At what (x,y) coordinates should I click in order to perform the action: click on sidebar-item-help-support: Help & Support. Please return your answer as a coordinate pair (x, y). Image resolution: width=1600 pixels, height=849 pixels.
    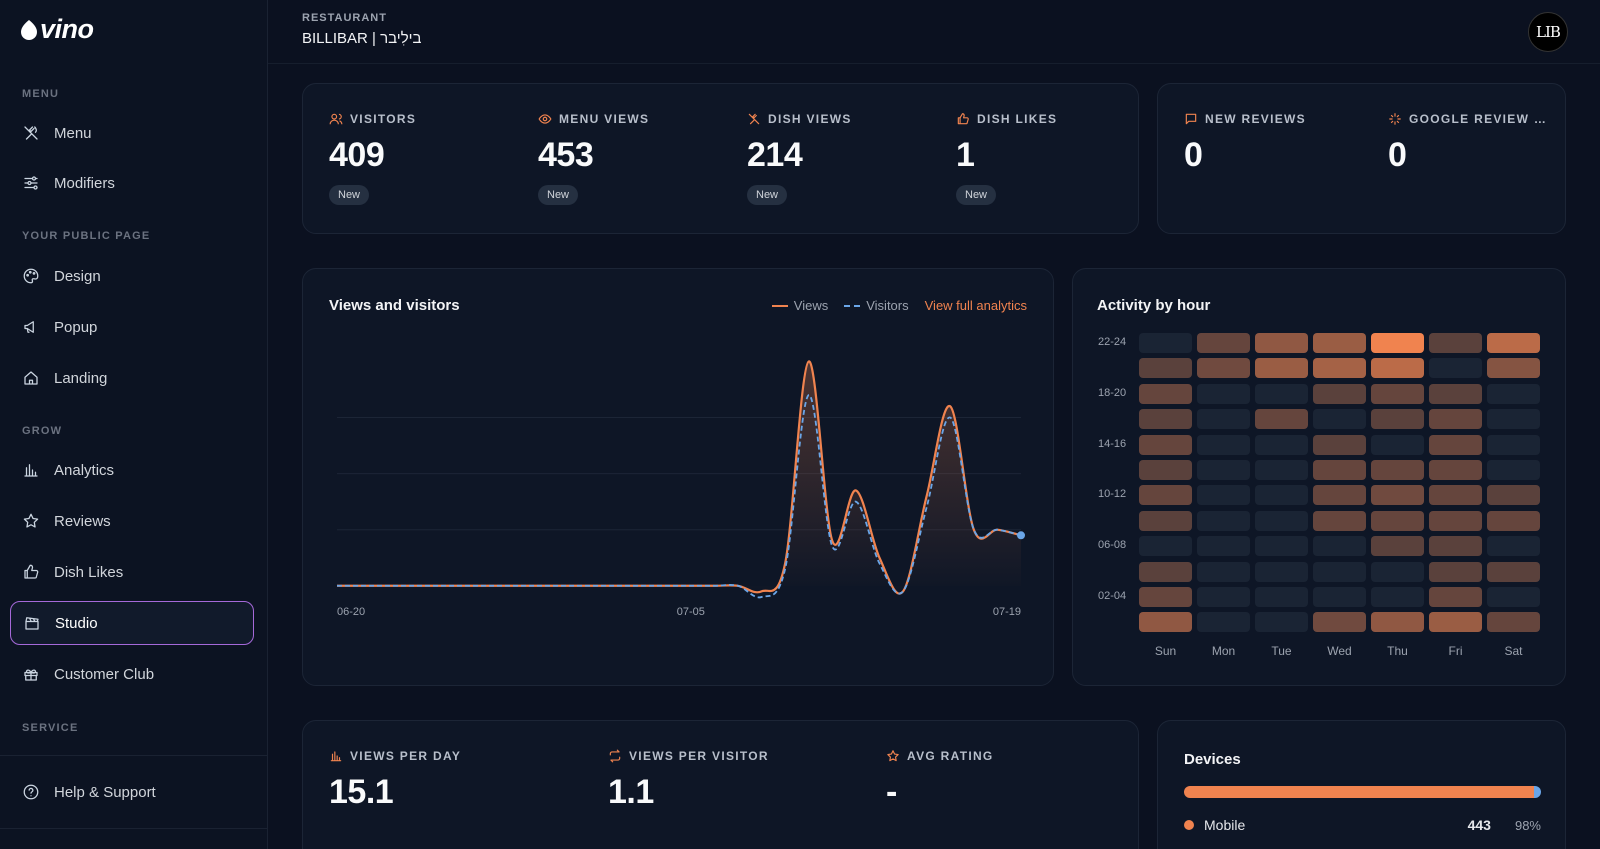
    Looking at the image, I should click on (132, 792).